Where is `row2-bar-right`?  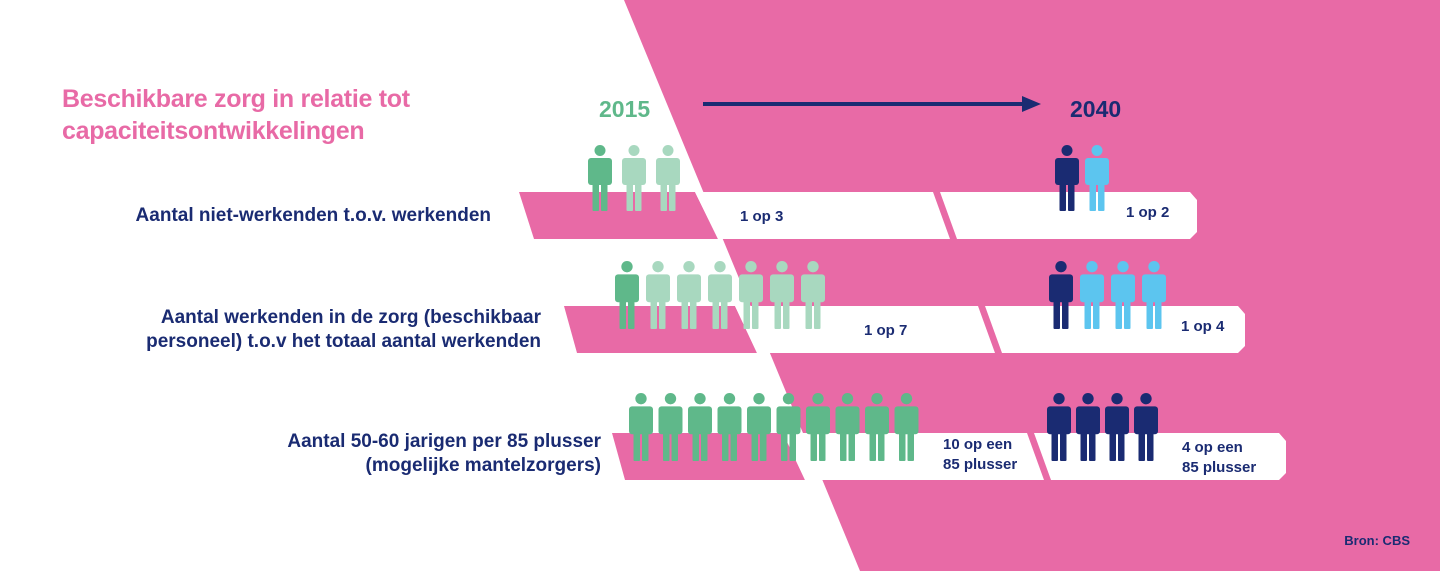
row2-bar-right is located at coordinates (1115, 329).